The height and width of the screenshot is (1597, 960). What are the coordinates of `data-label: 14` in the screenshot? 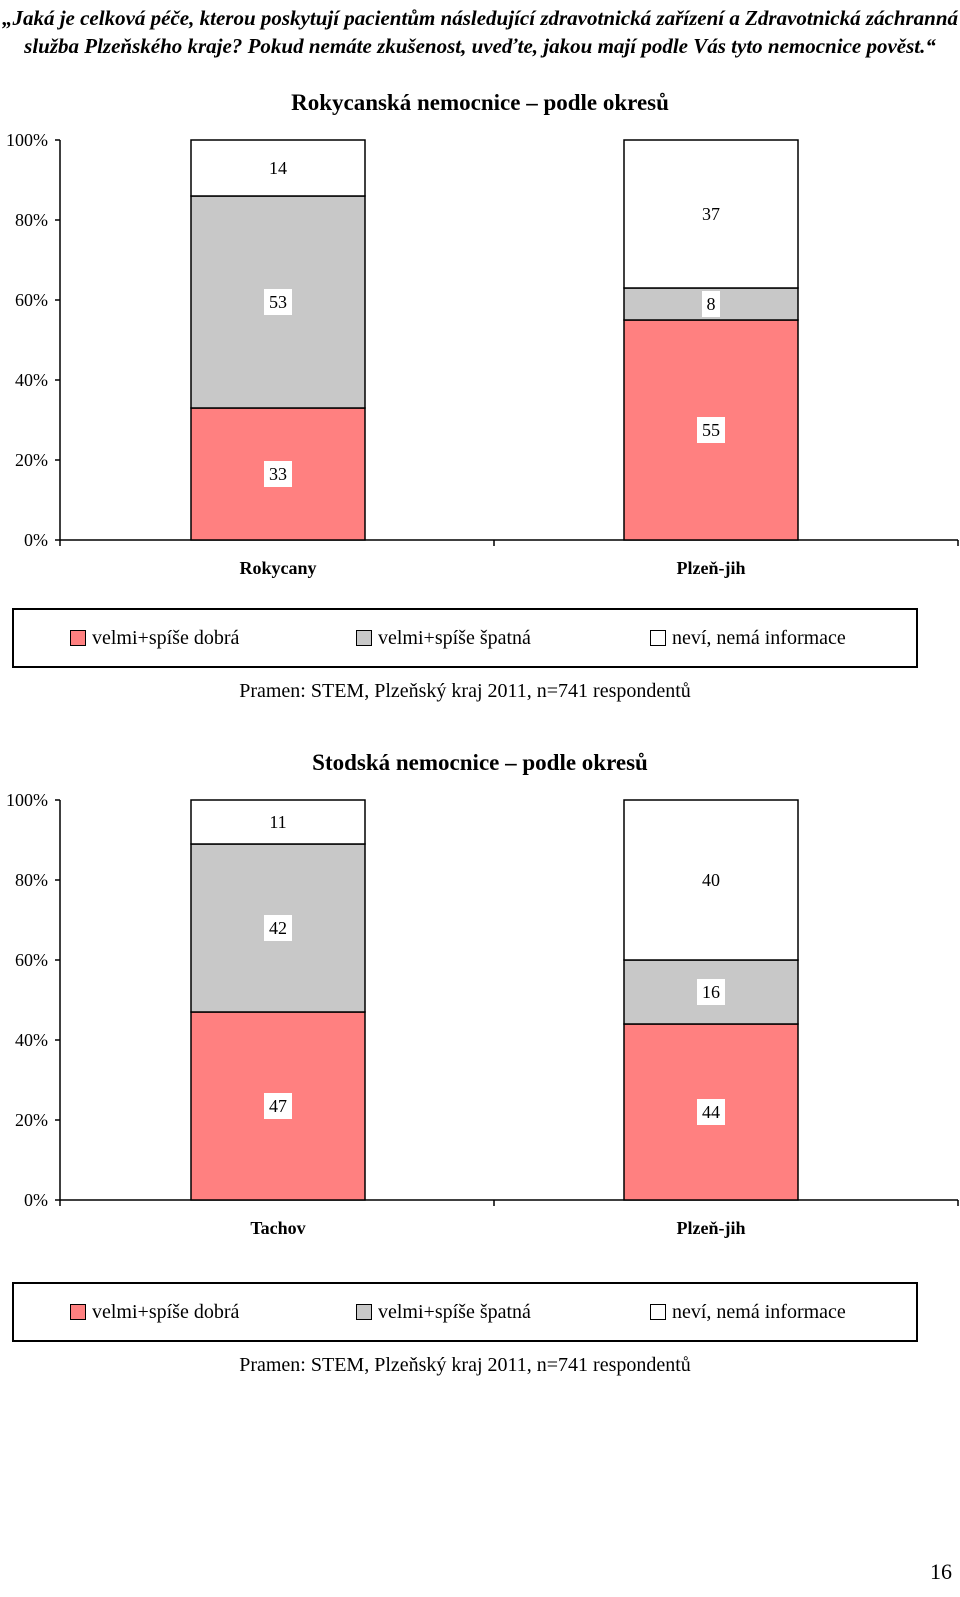 It's located at (278, 168).